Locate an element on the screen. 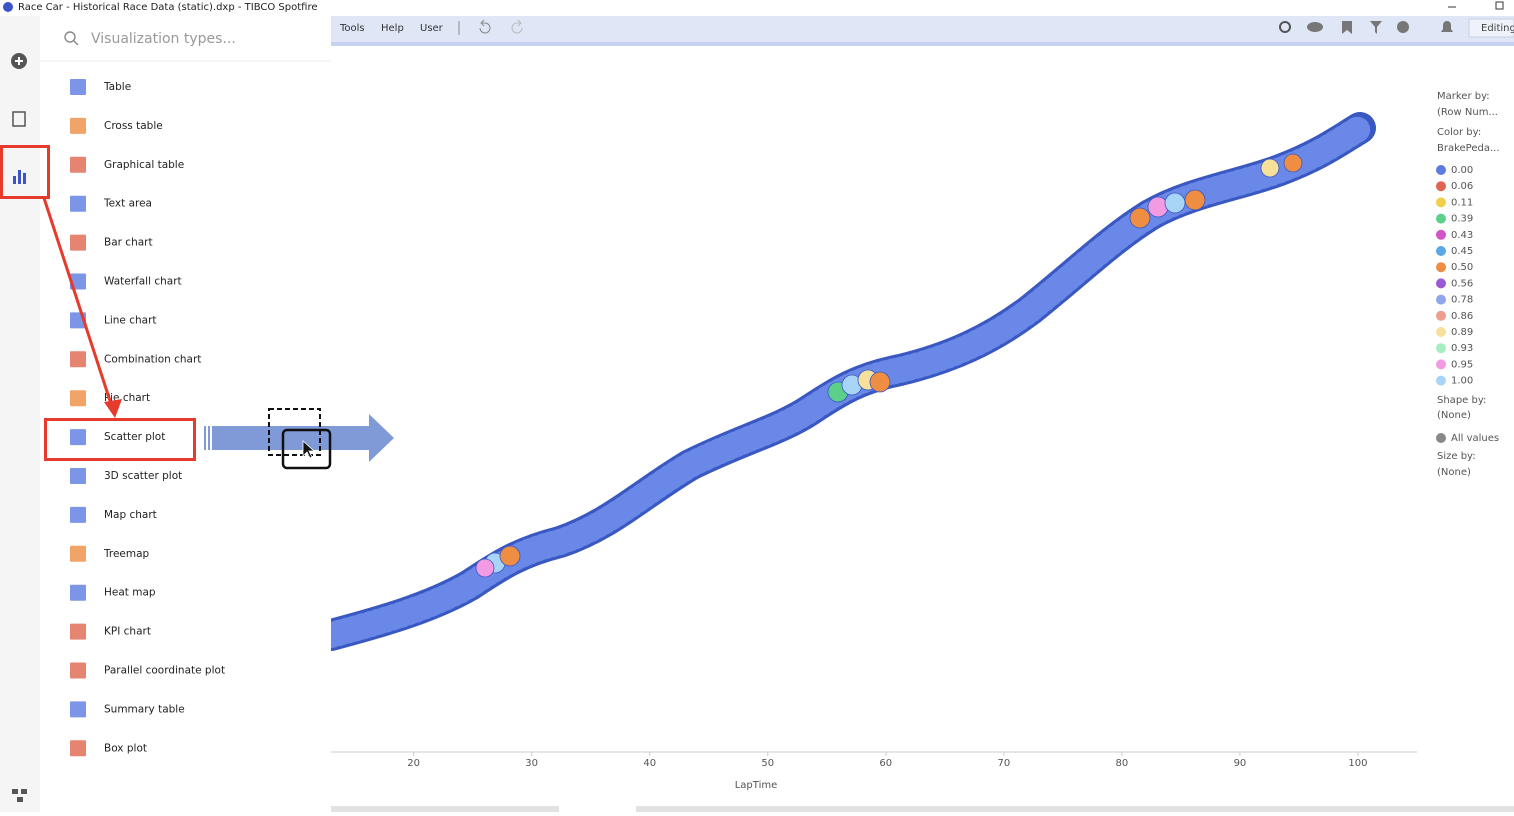  legend-item: 0.56 is located at coordinates (1462, 283).